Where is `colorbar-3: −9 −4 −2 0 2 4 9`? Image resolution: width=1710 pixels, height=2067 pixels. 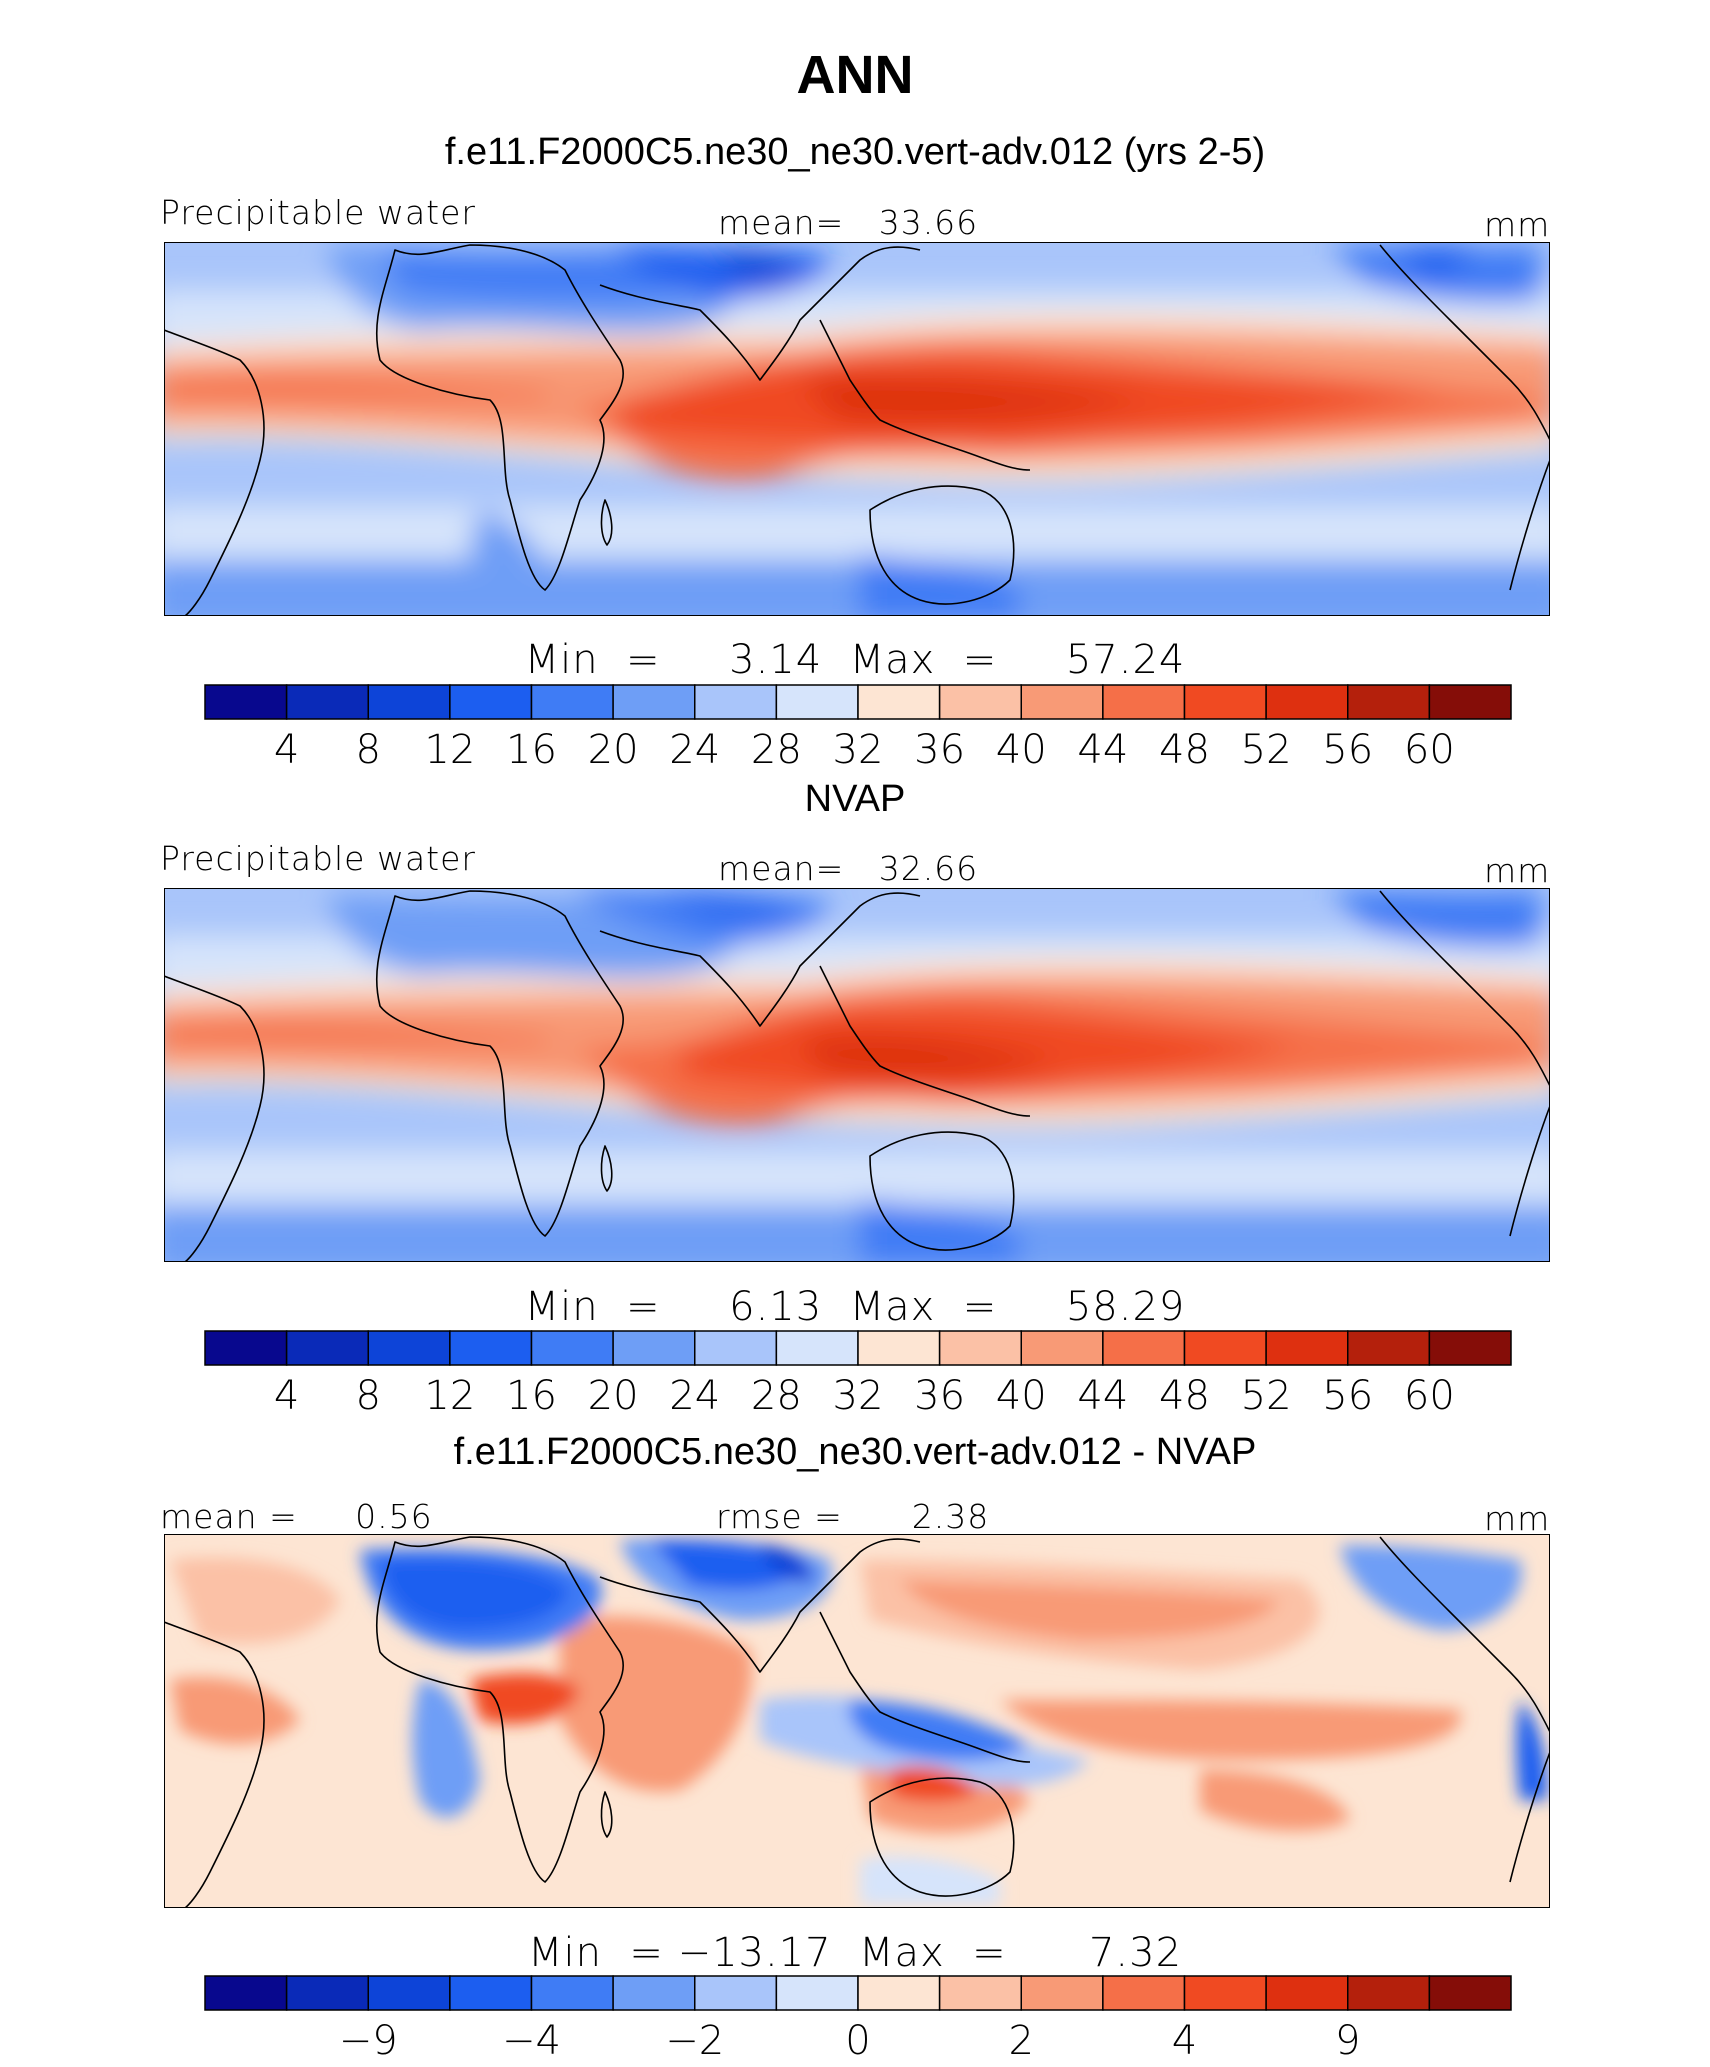 colorbar-3: −9 −4 −2 0 2 4 9 is located at coordinates (858, 2019).